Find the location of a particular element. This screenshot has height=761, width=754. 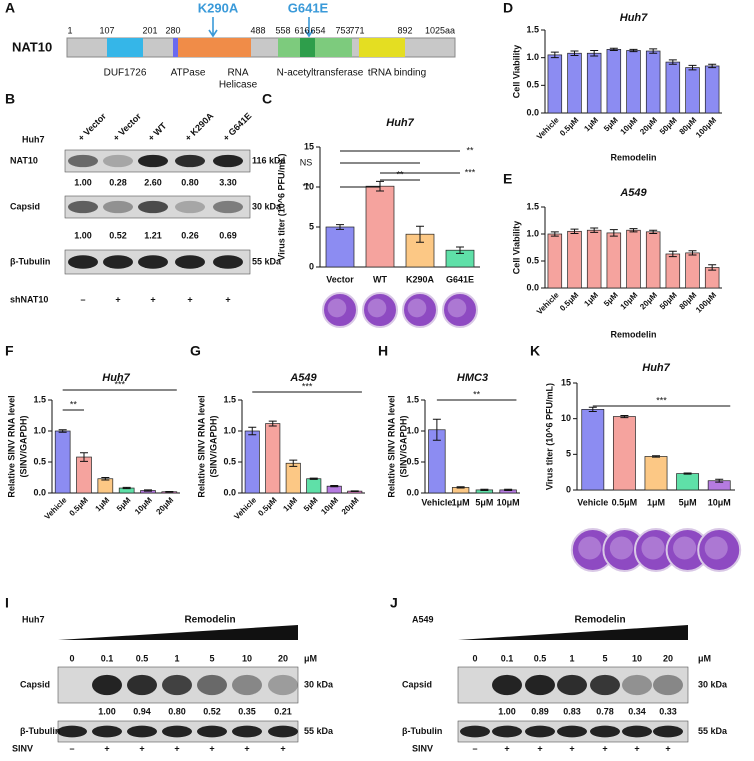

protein-name: NAT10 is located at coordinates (32, 46).